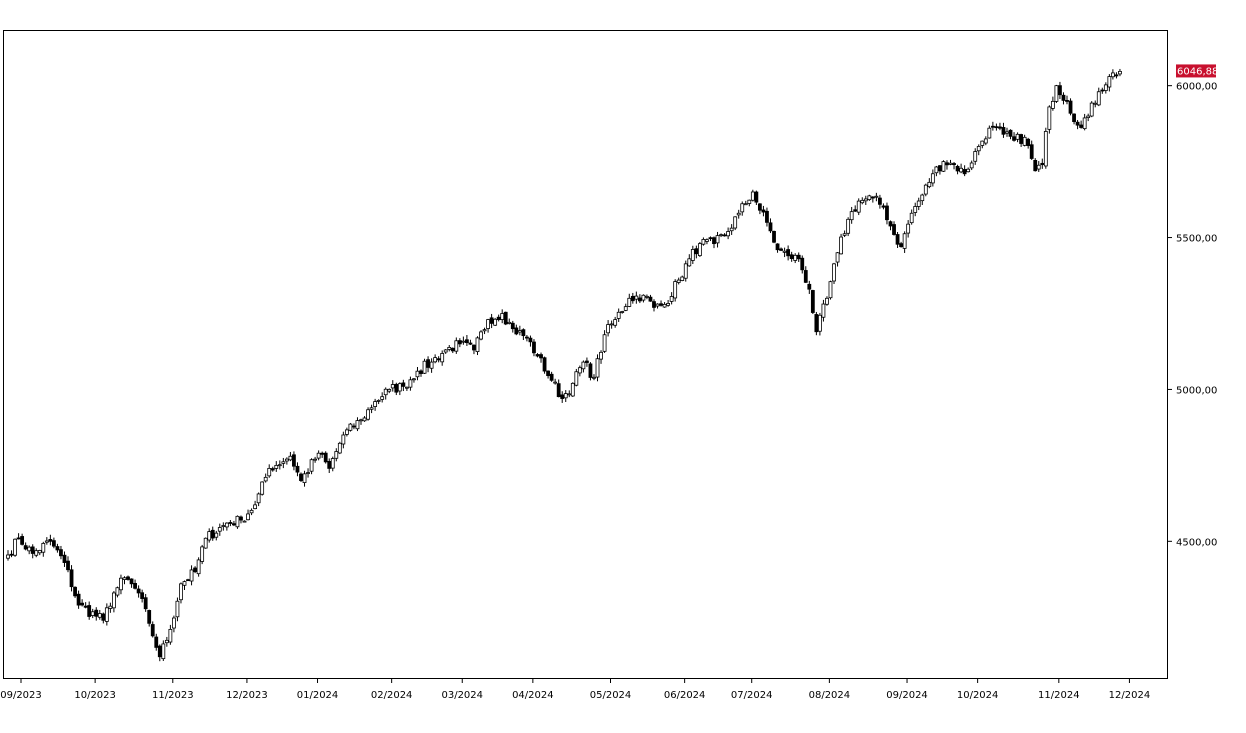  Describe the element at coordinates (685, 695) in the screenshot. I see `x-tick-label: 06/2024` at that location.